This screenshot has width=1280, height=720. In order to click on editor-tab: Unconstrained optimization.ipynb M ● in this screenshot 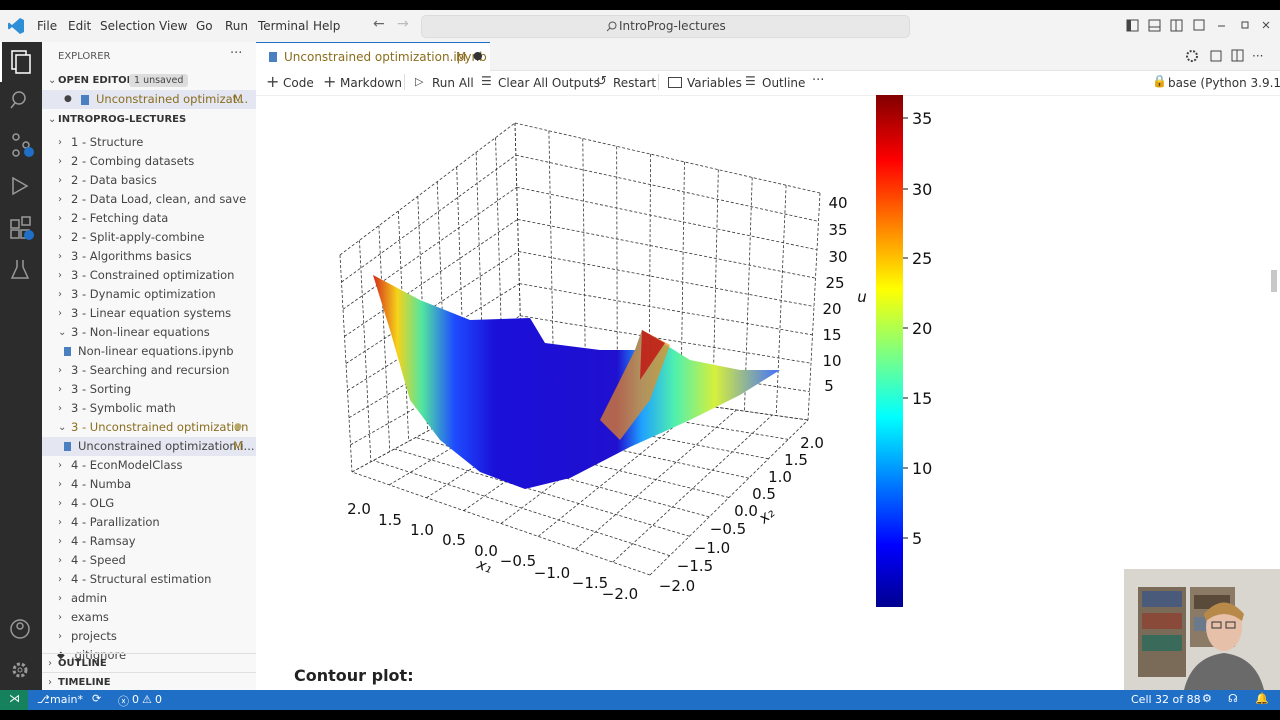, I will do `click(373, 56)`.